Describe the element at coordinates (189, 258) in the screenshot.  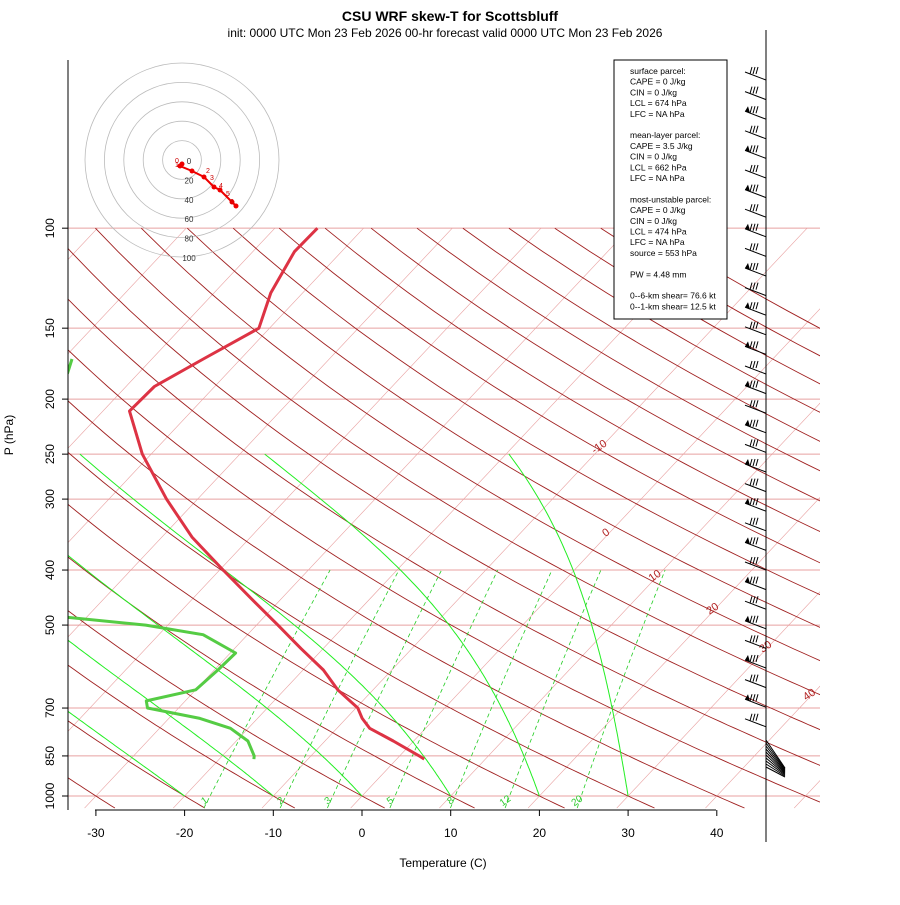
I see `hodograph-ring-label: 100` at that location.